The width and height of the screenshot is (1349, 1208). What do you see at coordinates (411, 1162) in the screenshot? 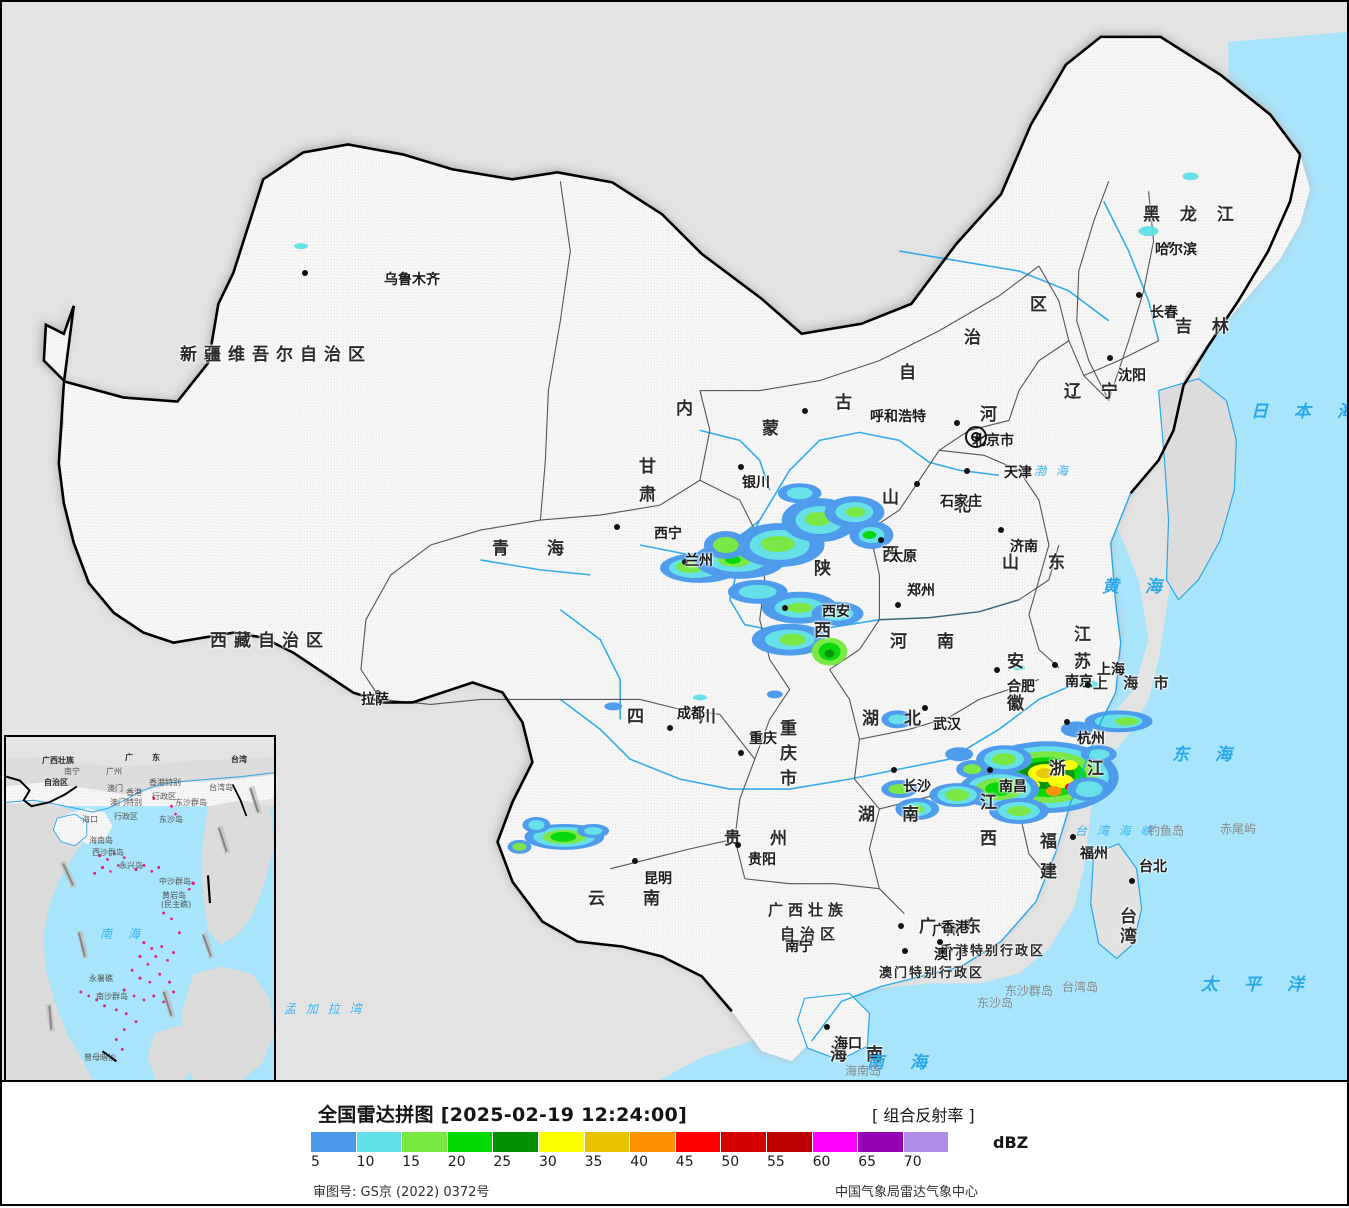
I see `colorbar-tick-15: 15` at bounding box center [411, 1162].